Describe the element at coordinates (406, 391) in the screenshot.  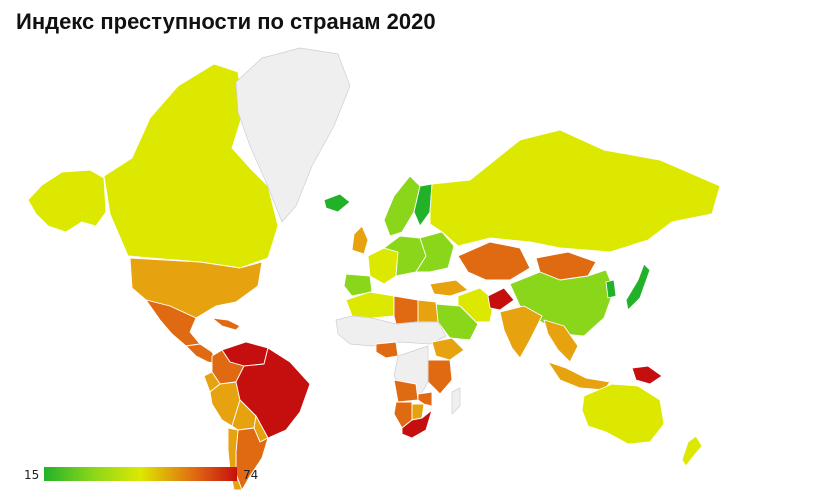
I see `region-angola` at that location.